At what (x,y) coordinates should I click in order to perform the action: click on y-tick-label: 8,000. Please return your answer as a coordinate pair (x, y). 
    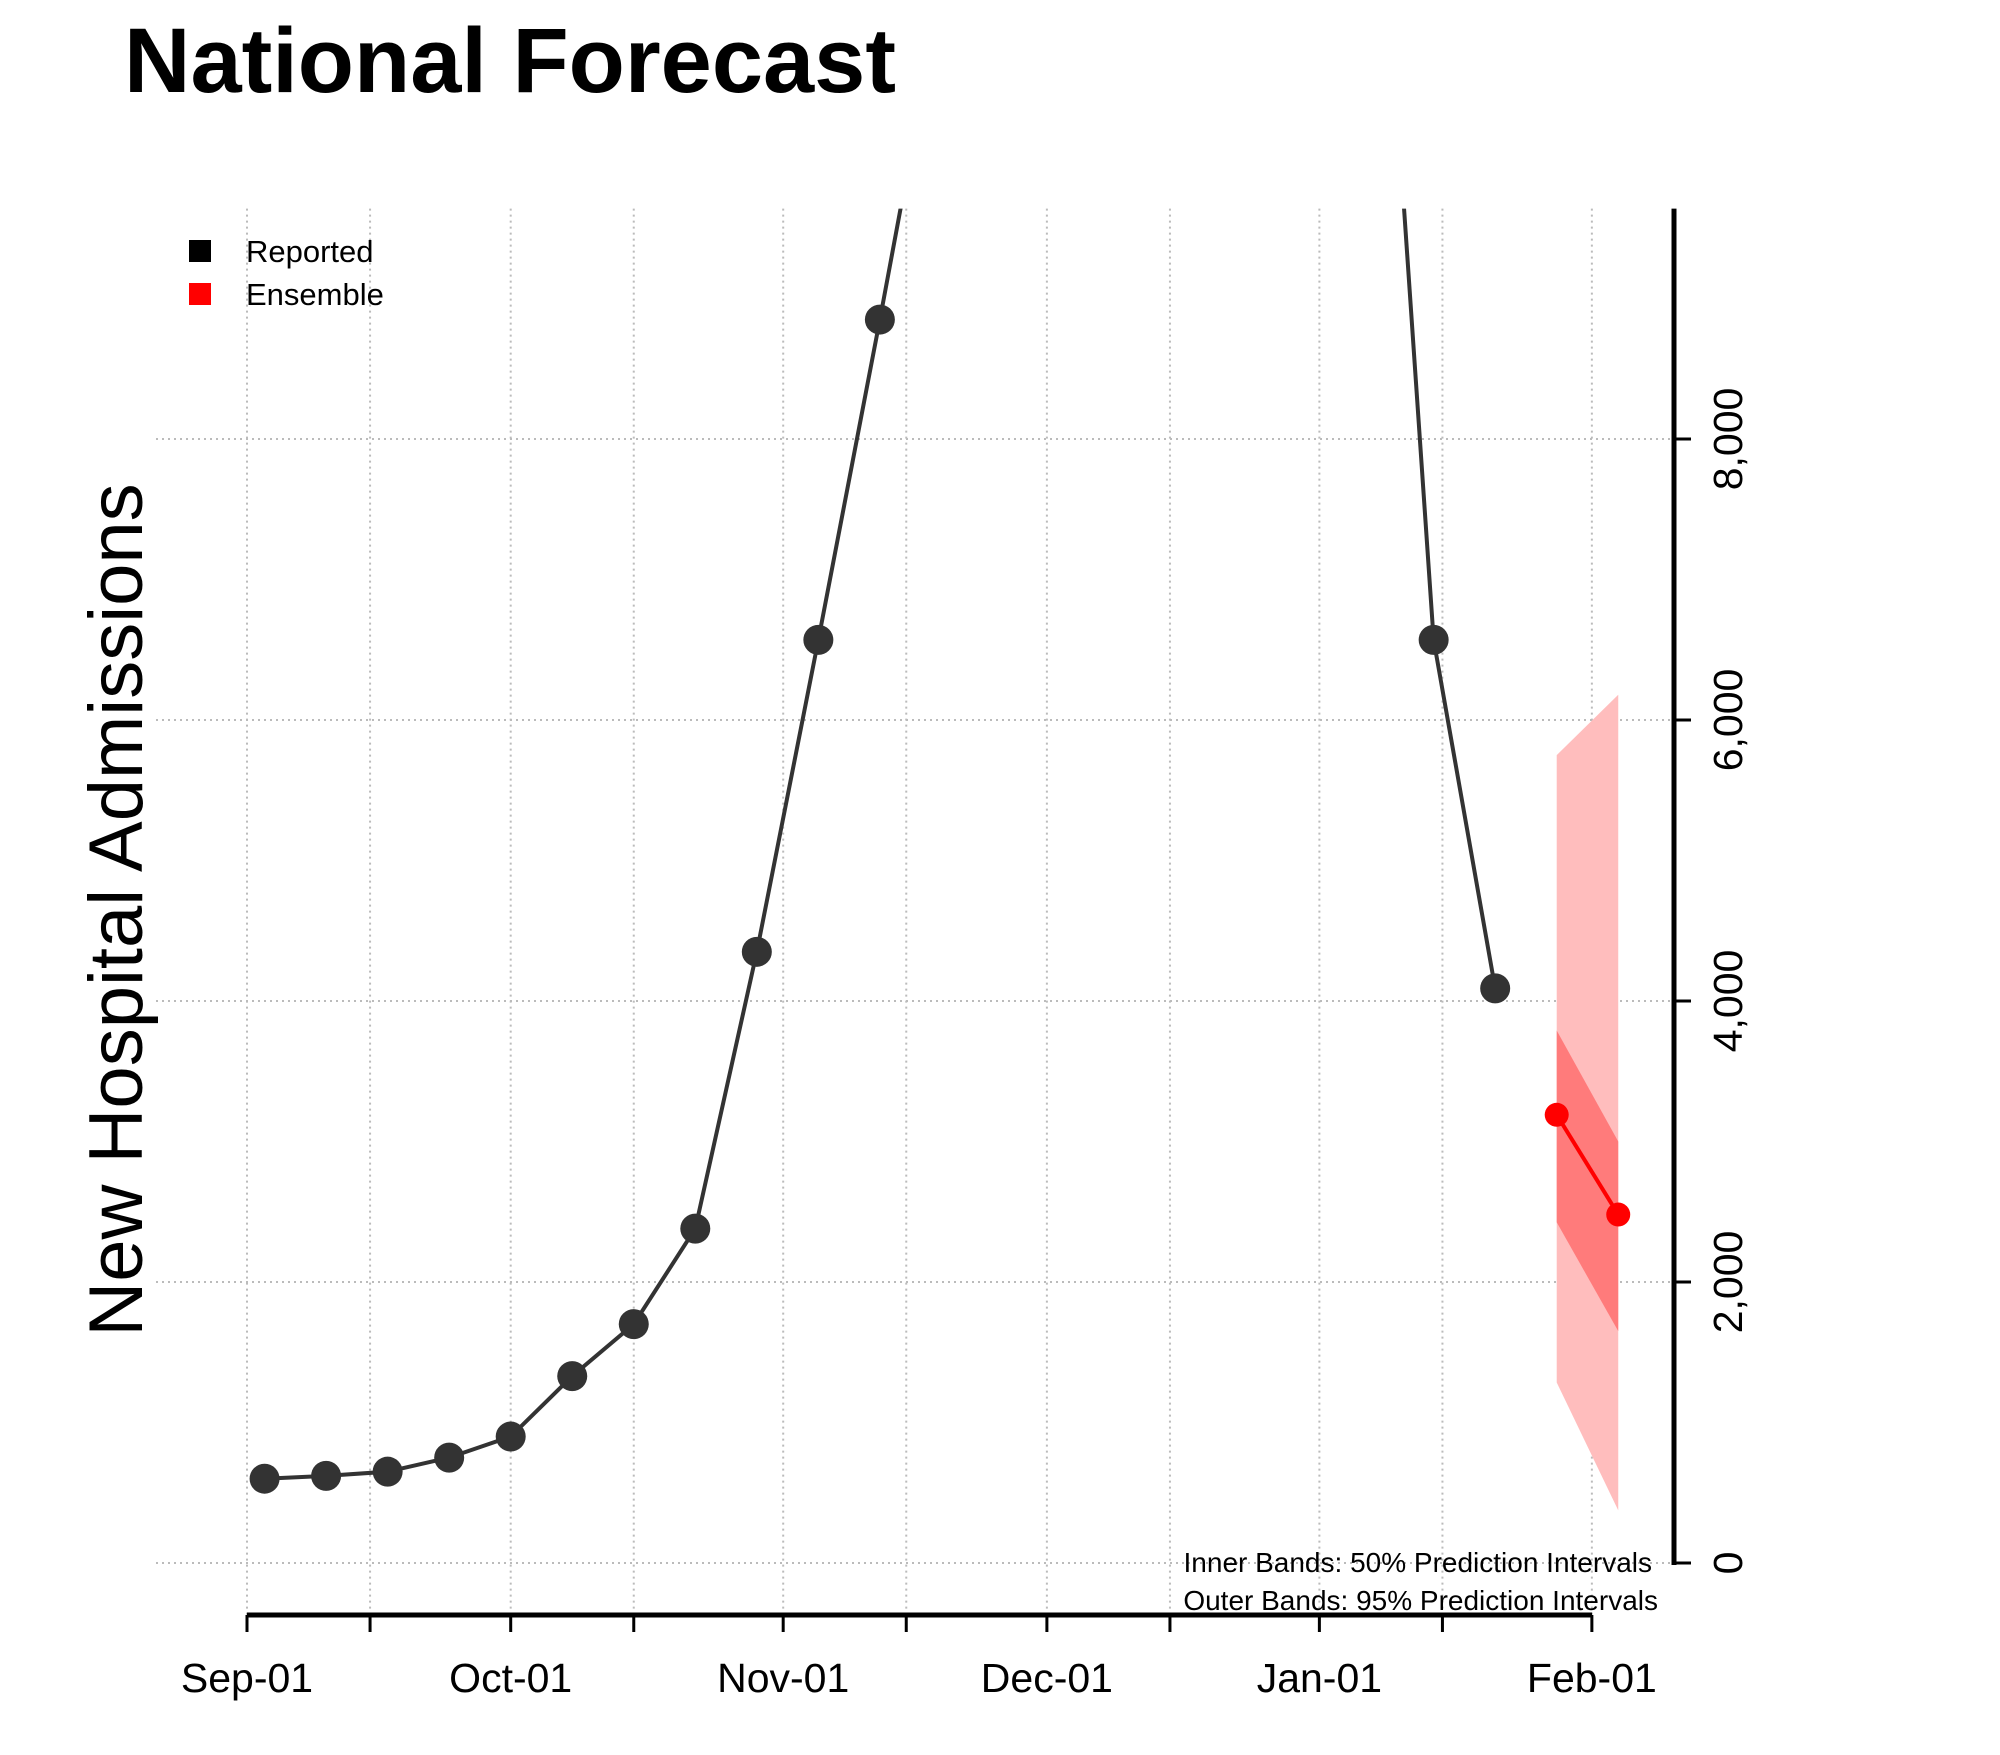
    Looking at the image, I should click on (1728, 439).